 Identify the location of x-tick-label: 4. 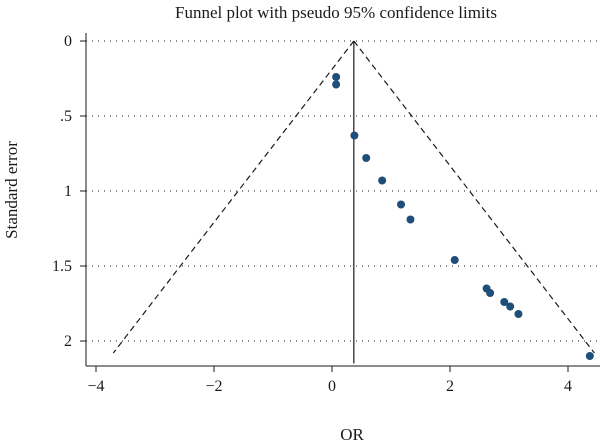
(568, 386).